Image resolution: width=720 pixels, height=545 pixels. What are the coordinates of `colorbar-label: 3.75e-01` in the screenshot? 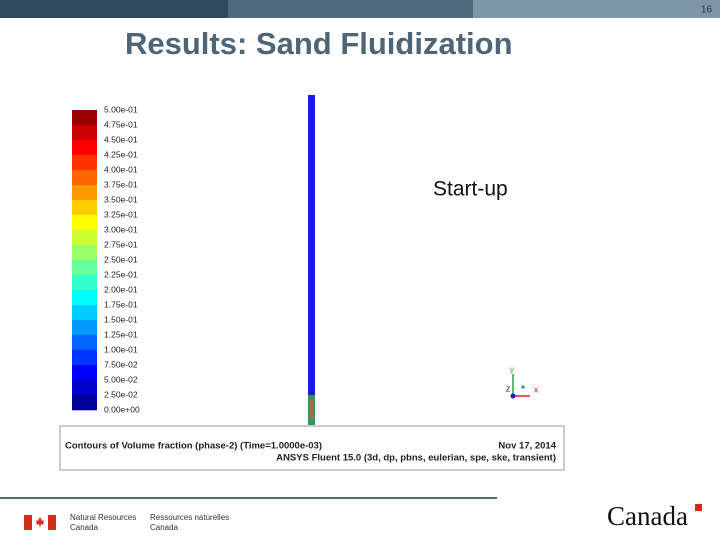 It's located at (121, 184).